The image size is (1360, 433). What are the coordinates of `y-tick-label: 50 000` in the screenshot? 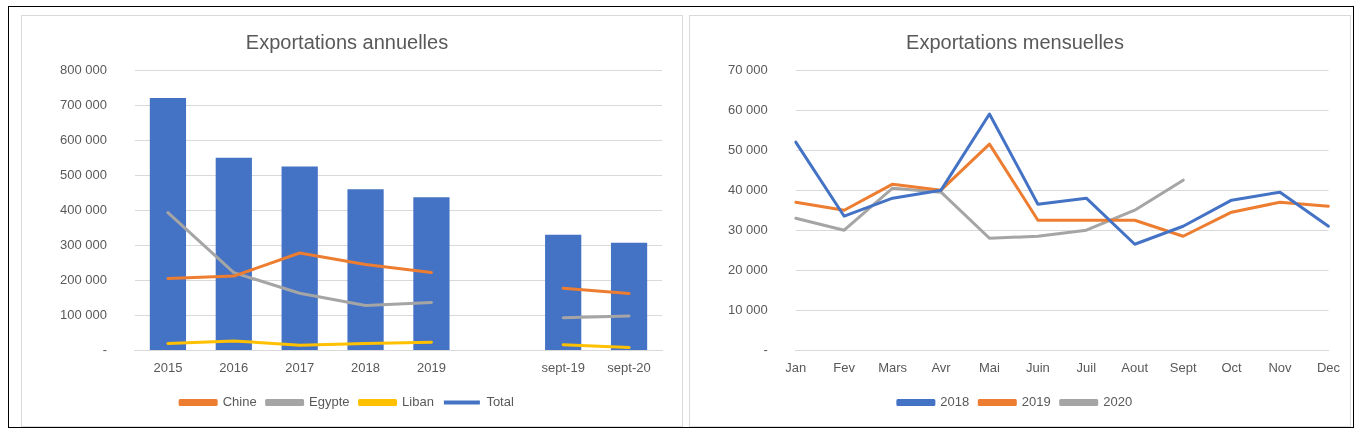 It's located at (748, 149).